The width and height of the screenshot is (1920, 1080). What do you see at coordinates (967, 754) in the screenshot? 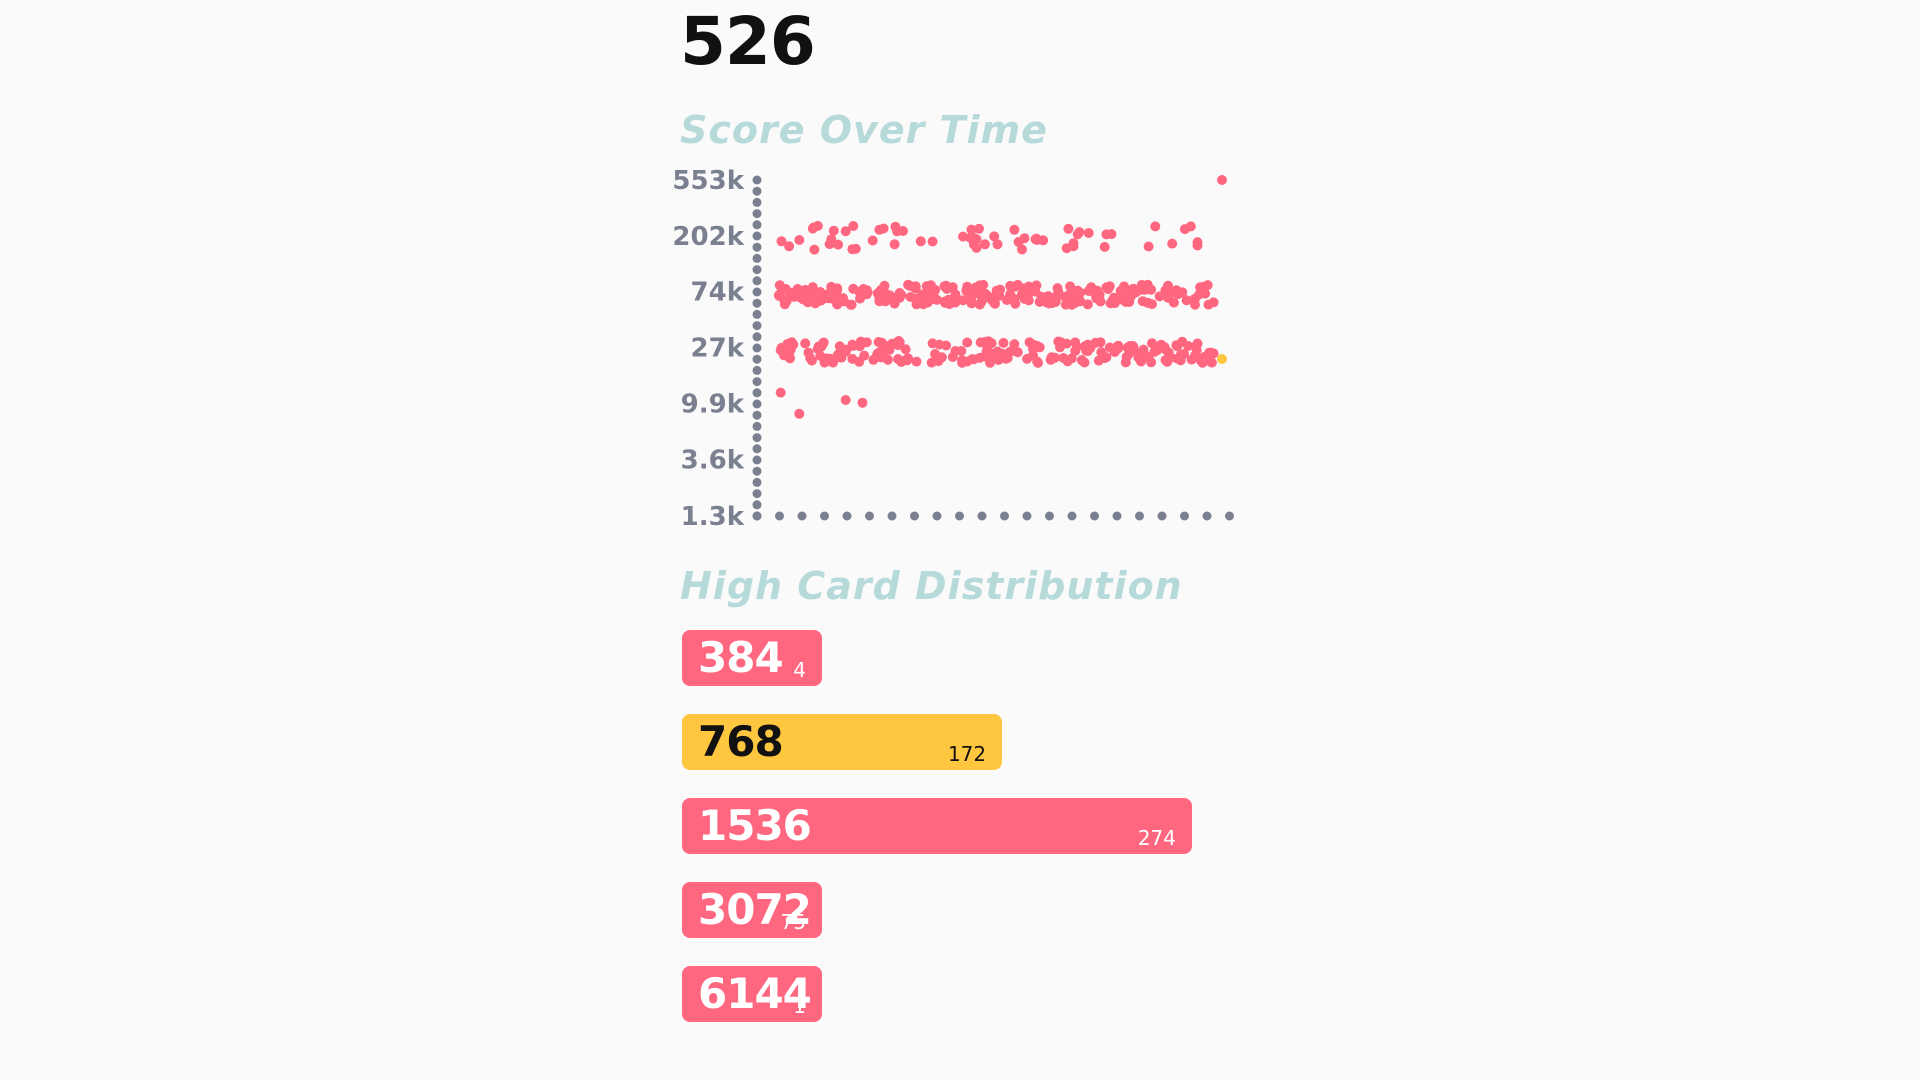
I see `bar-count: 172` at bounding box center [967, 754].